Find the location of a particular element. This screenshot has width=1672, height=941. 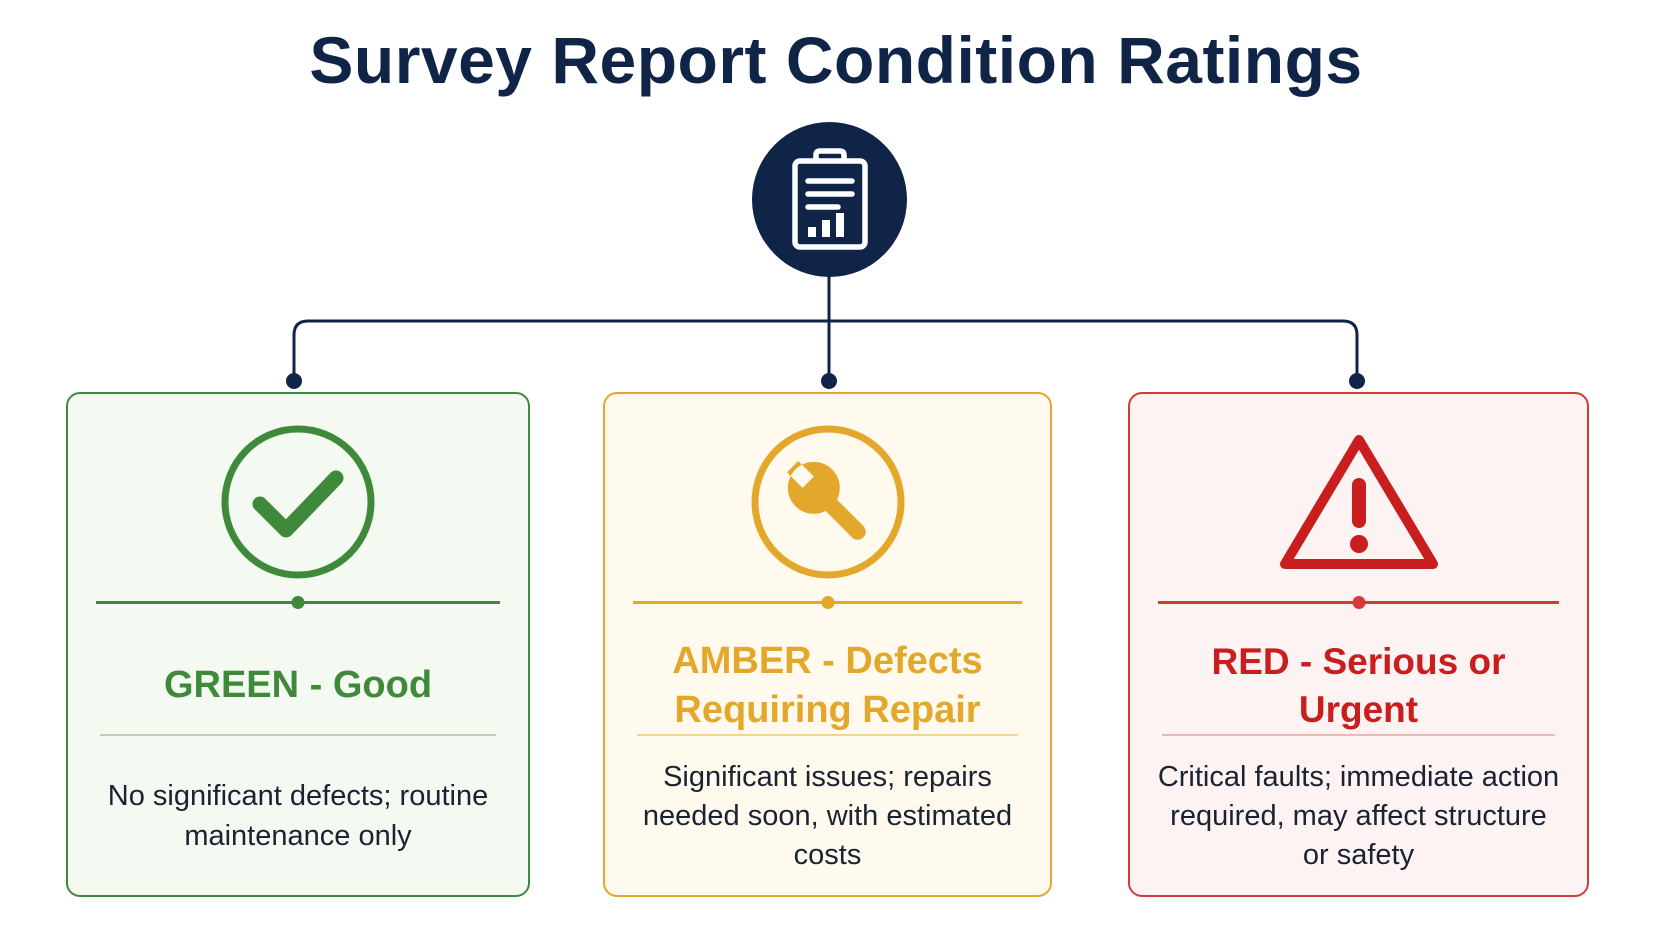

rating-heading-green: GREEN - Good is located at coordinates (298, 685).